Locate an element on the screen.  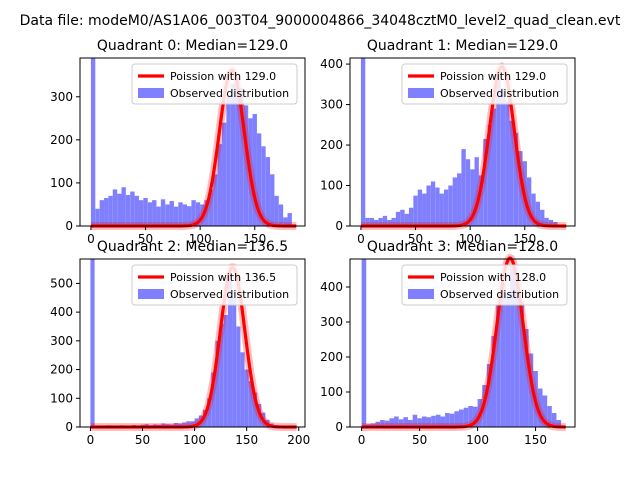
y-tick-label: 500 is located at coordinates (61, 283).